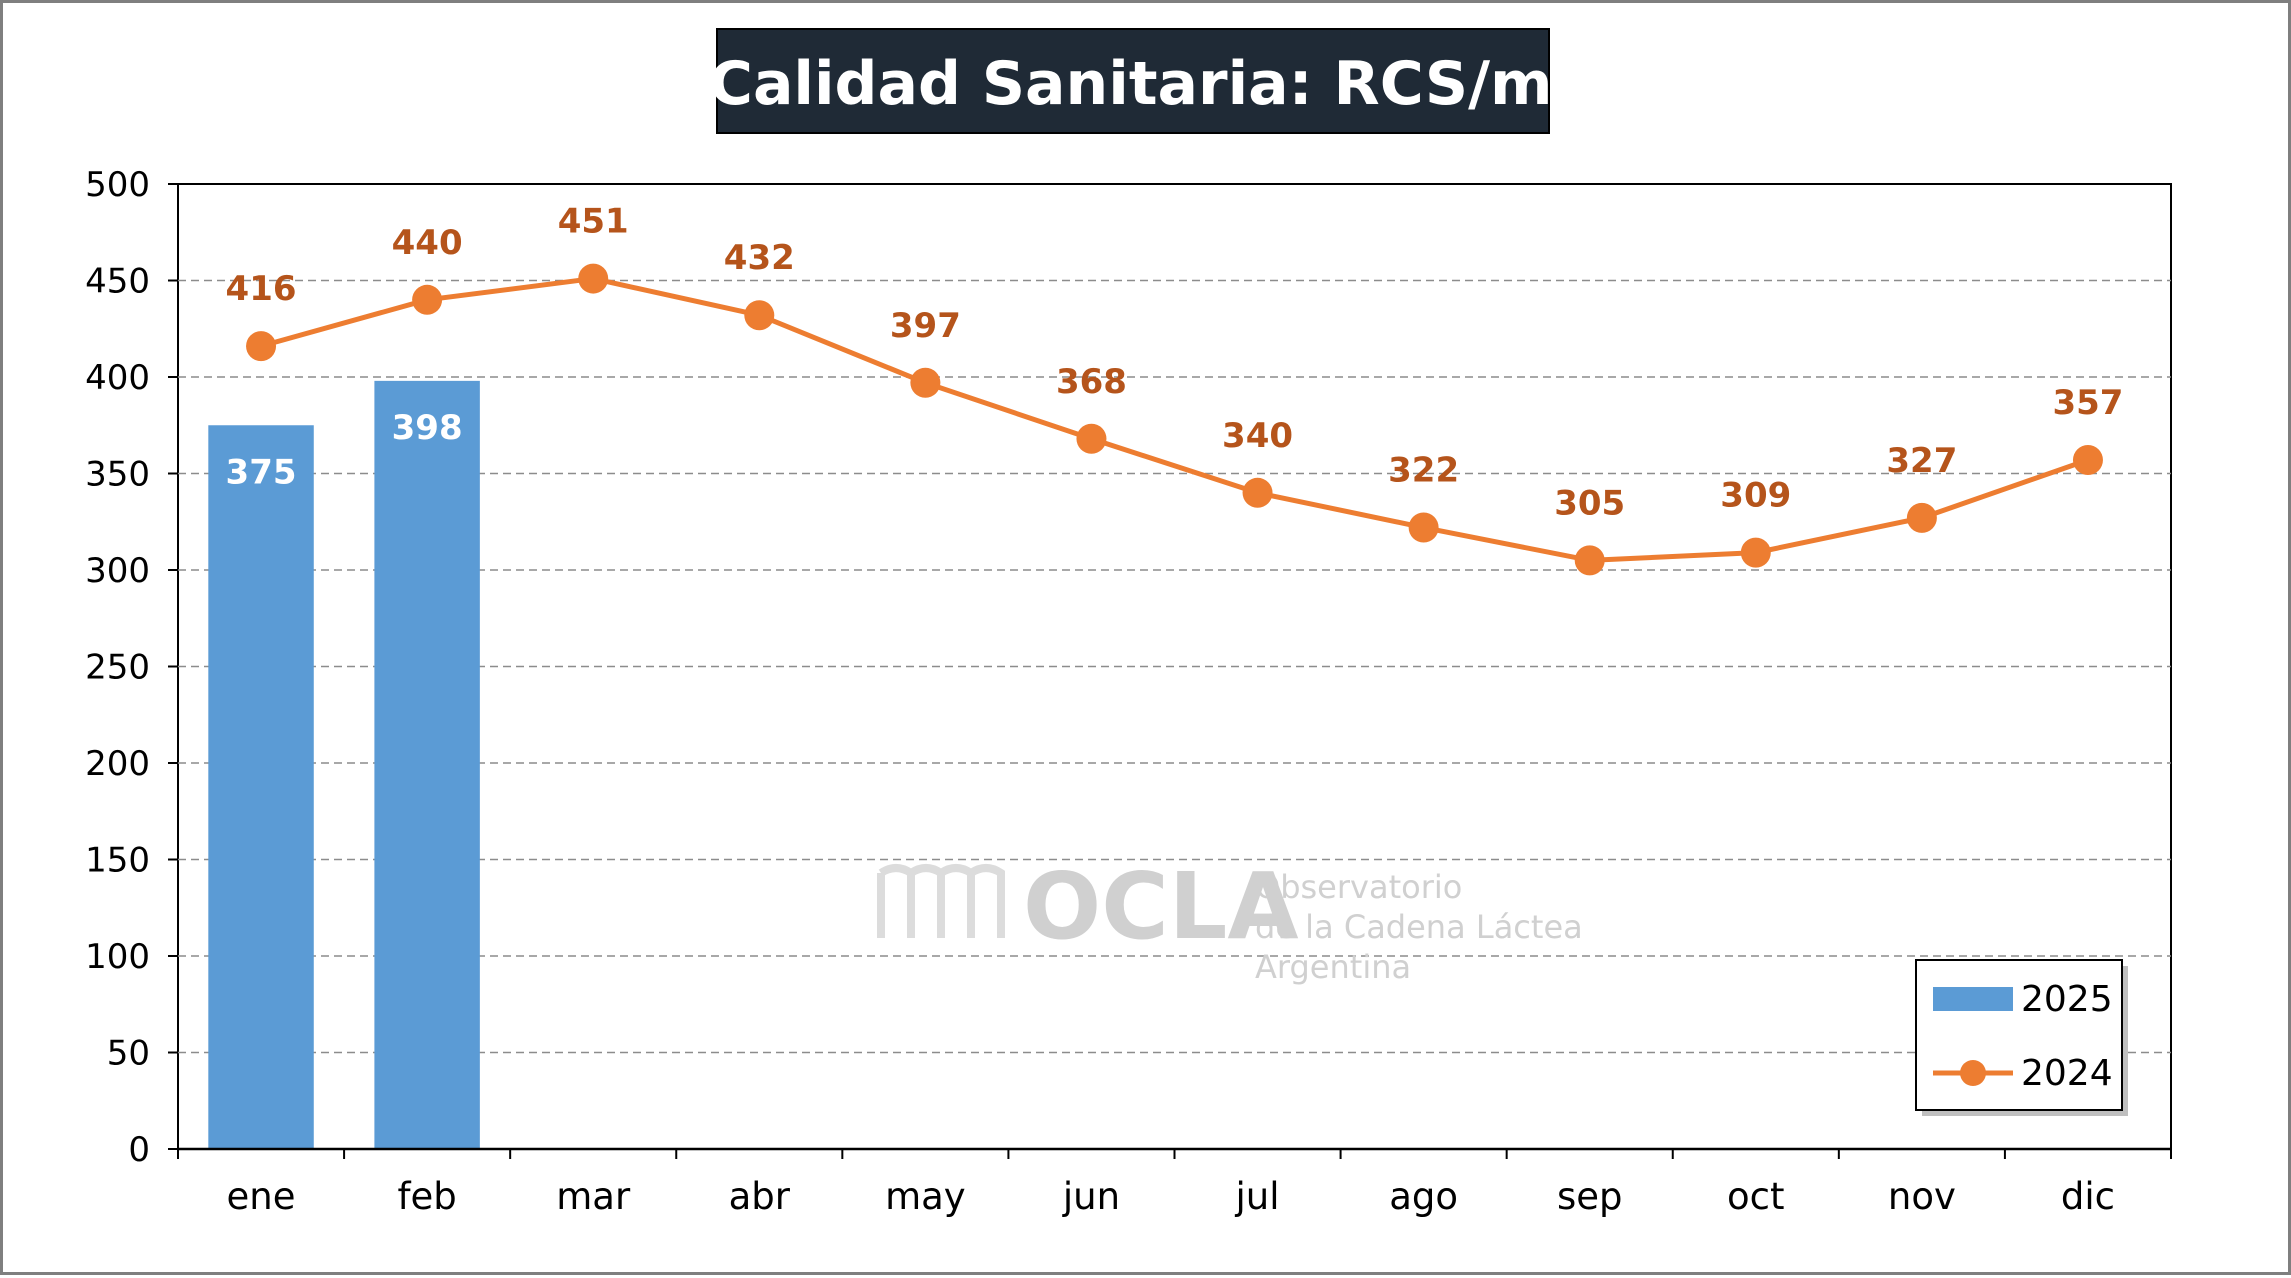 This screenshot has height=1278, width=2291. What do you see at coordinates (2019, 1035) in the screenshot?
I see `legend-box` at bounding box center [2019, 1035].